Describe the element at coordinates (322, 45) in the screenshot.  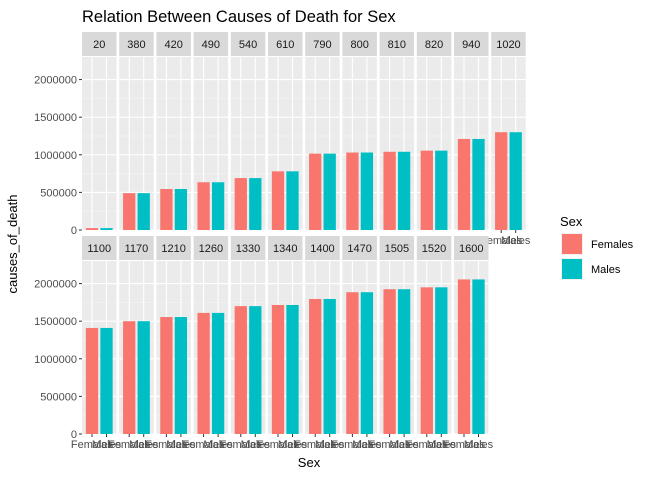
I see `facet-strip-label: 790` at that location.